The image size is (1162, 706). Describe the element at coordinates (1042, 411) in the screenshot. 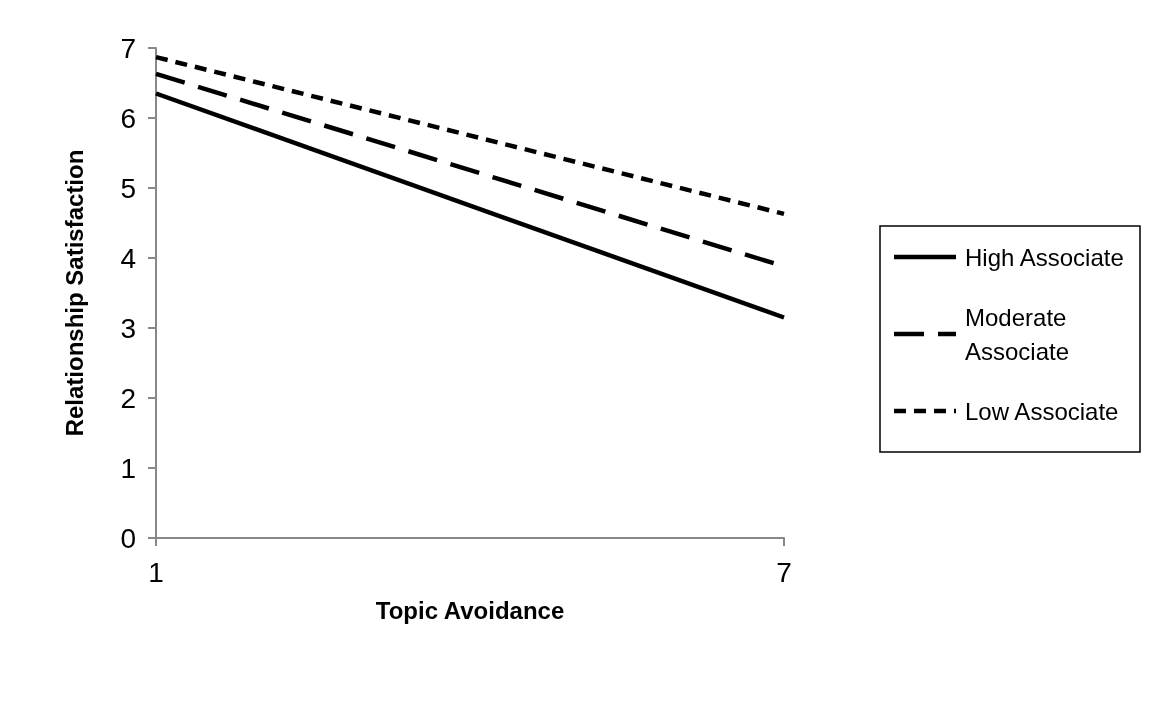

I see `legend-label: Low Associate` at that location.